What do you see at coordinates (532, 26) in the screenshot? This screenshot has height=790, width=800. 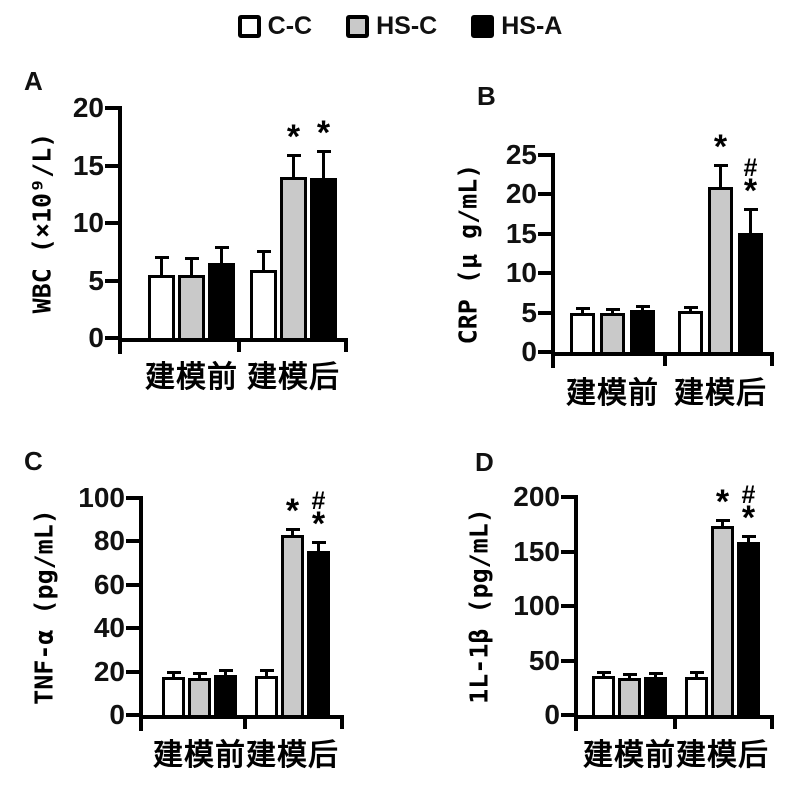 I see `legend-item-label: HS-A` at bounding box center [532, 26].